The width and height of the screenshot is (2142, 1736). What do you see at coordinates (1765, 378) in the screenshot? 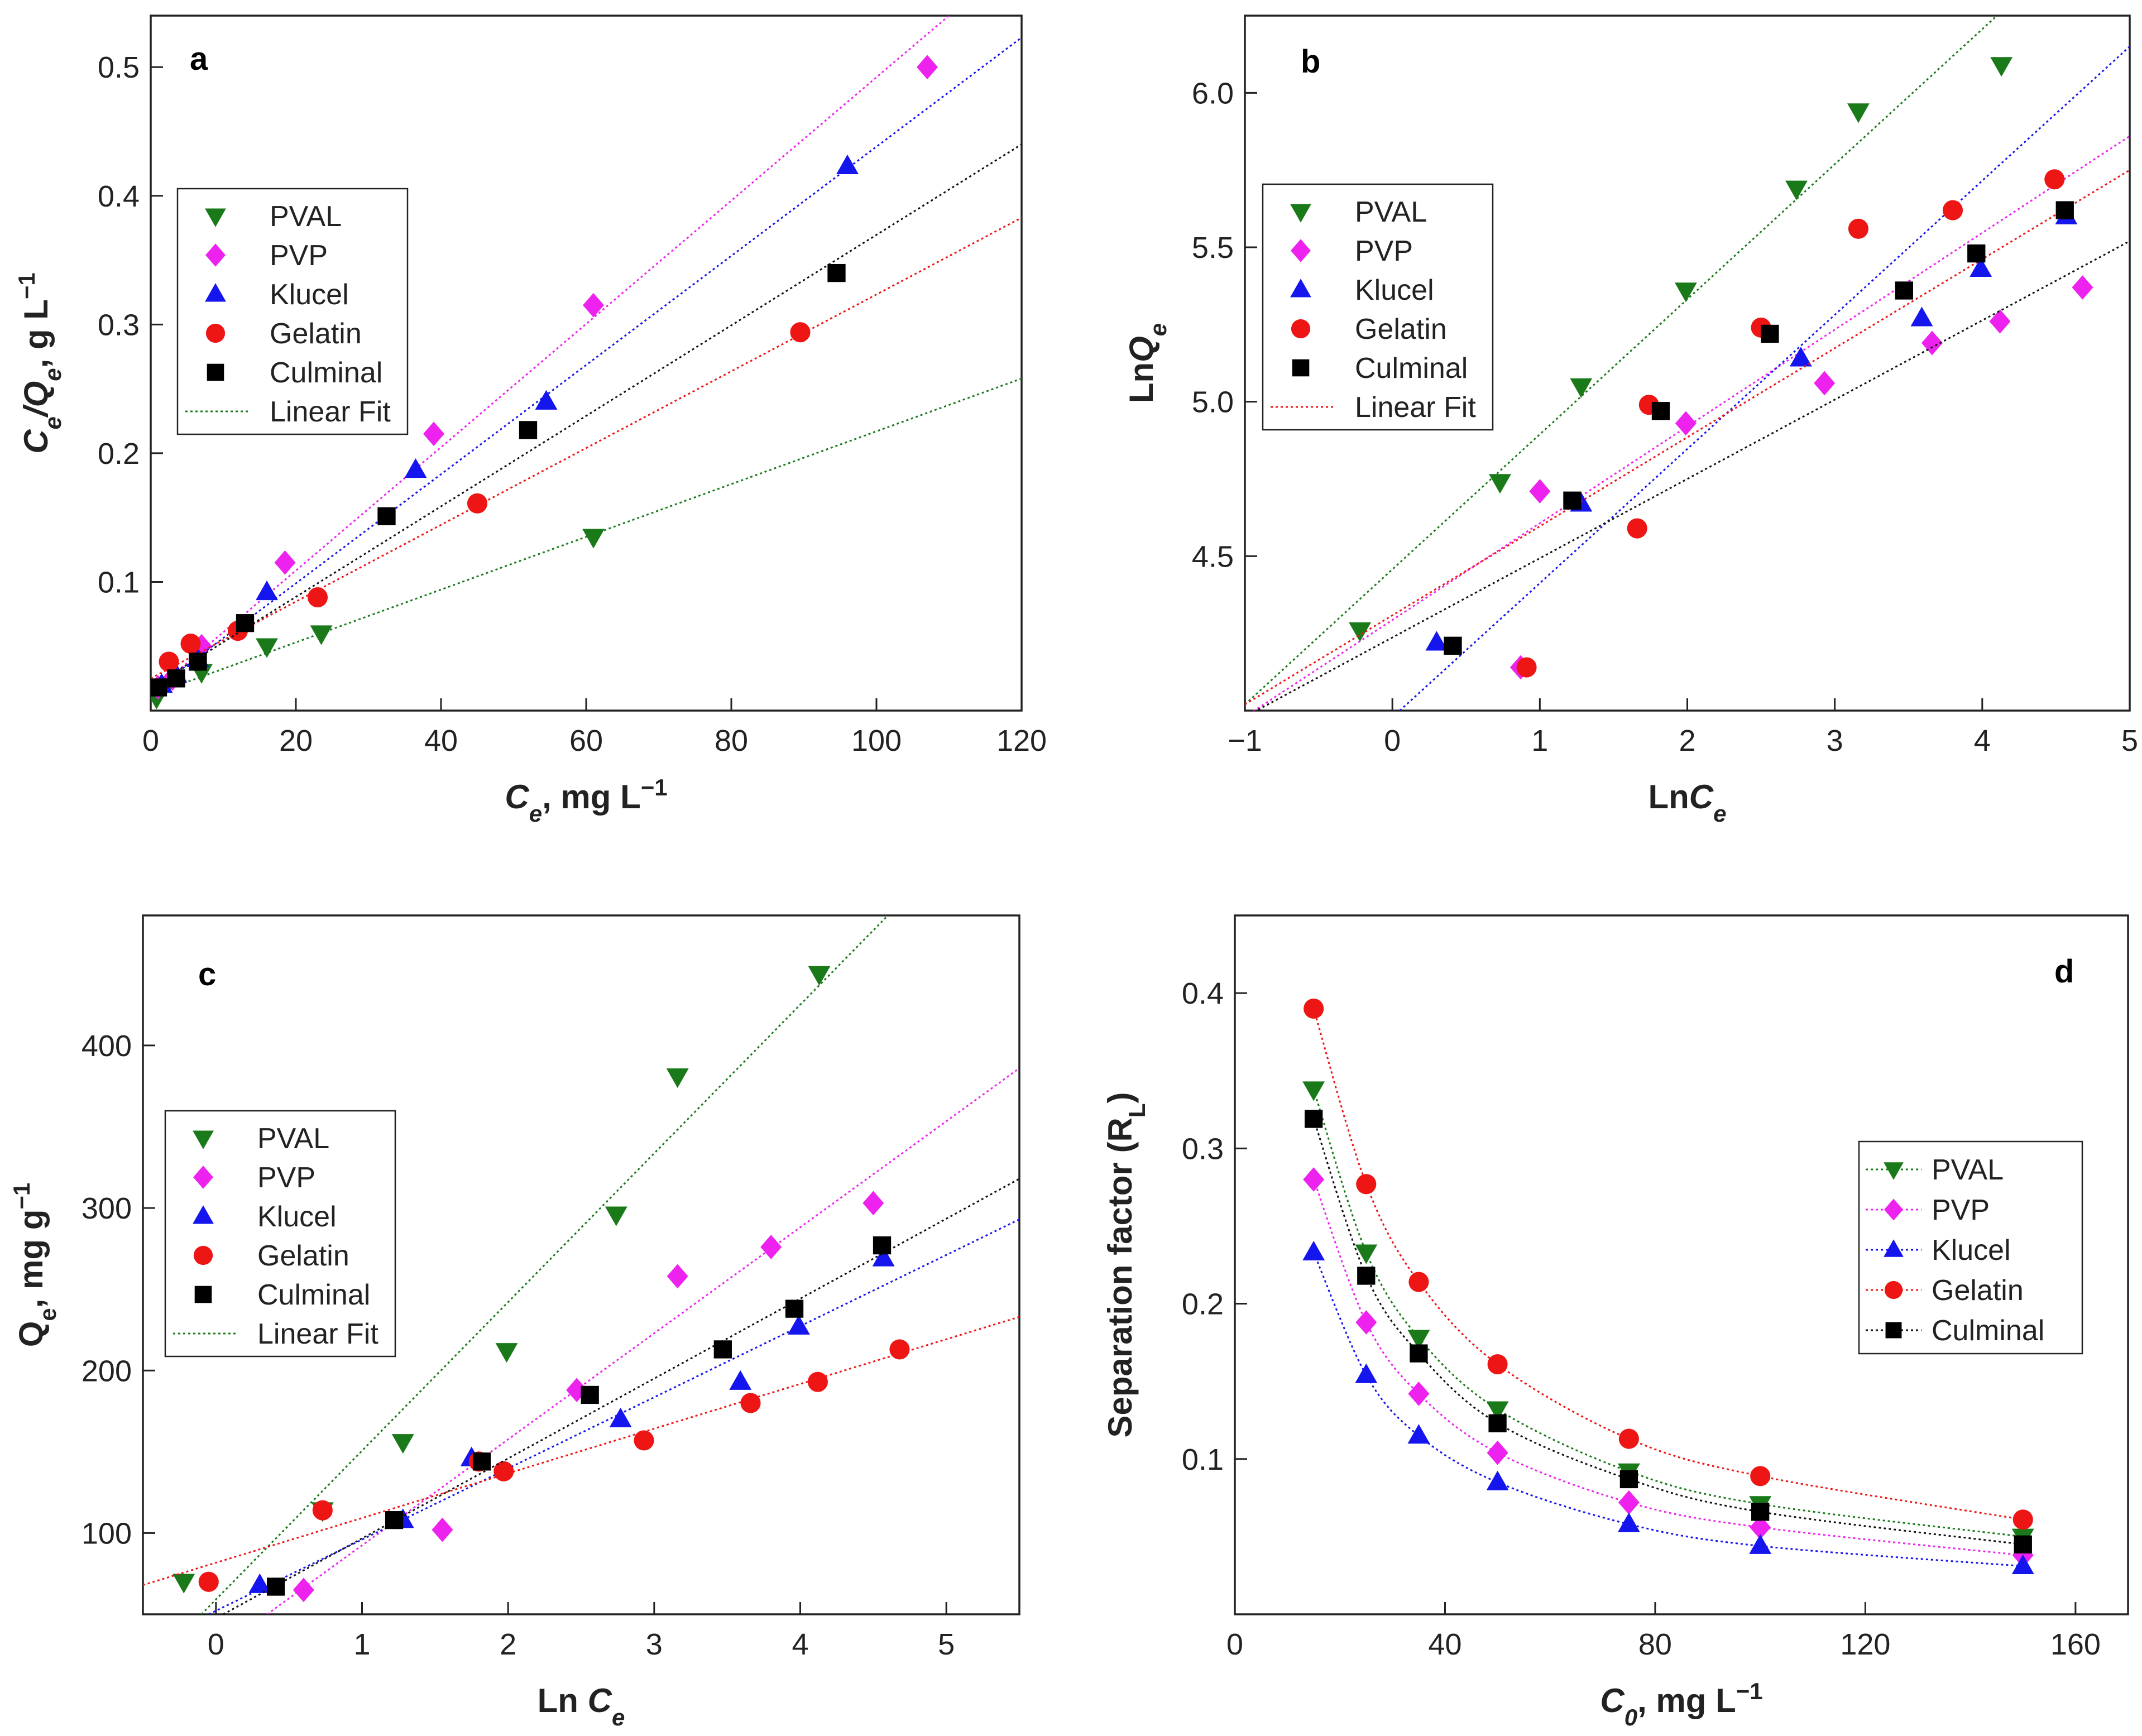
I see `fit-line-klucel` at bounding box center [1765, 378].